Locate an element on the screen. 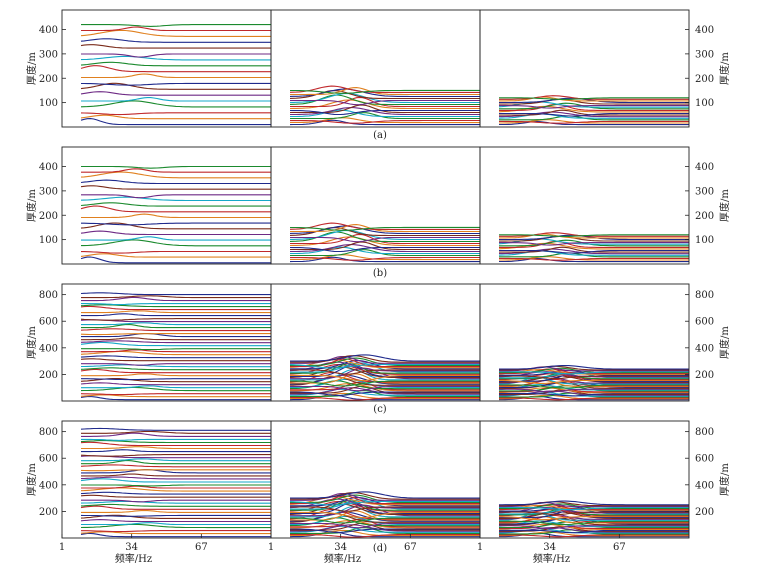  y-axis-label-left: 厚度/m is located at coordinates (31, 68).